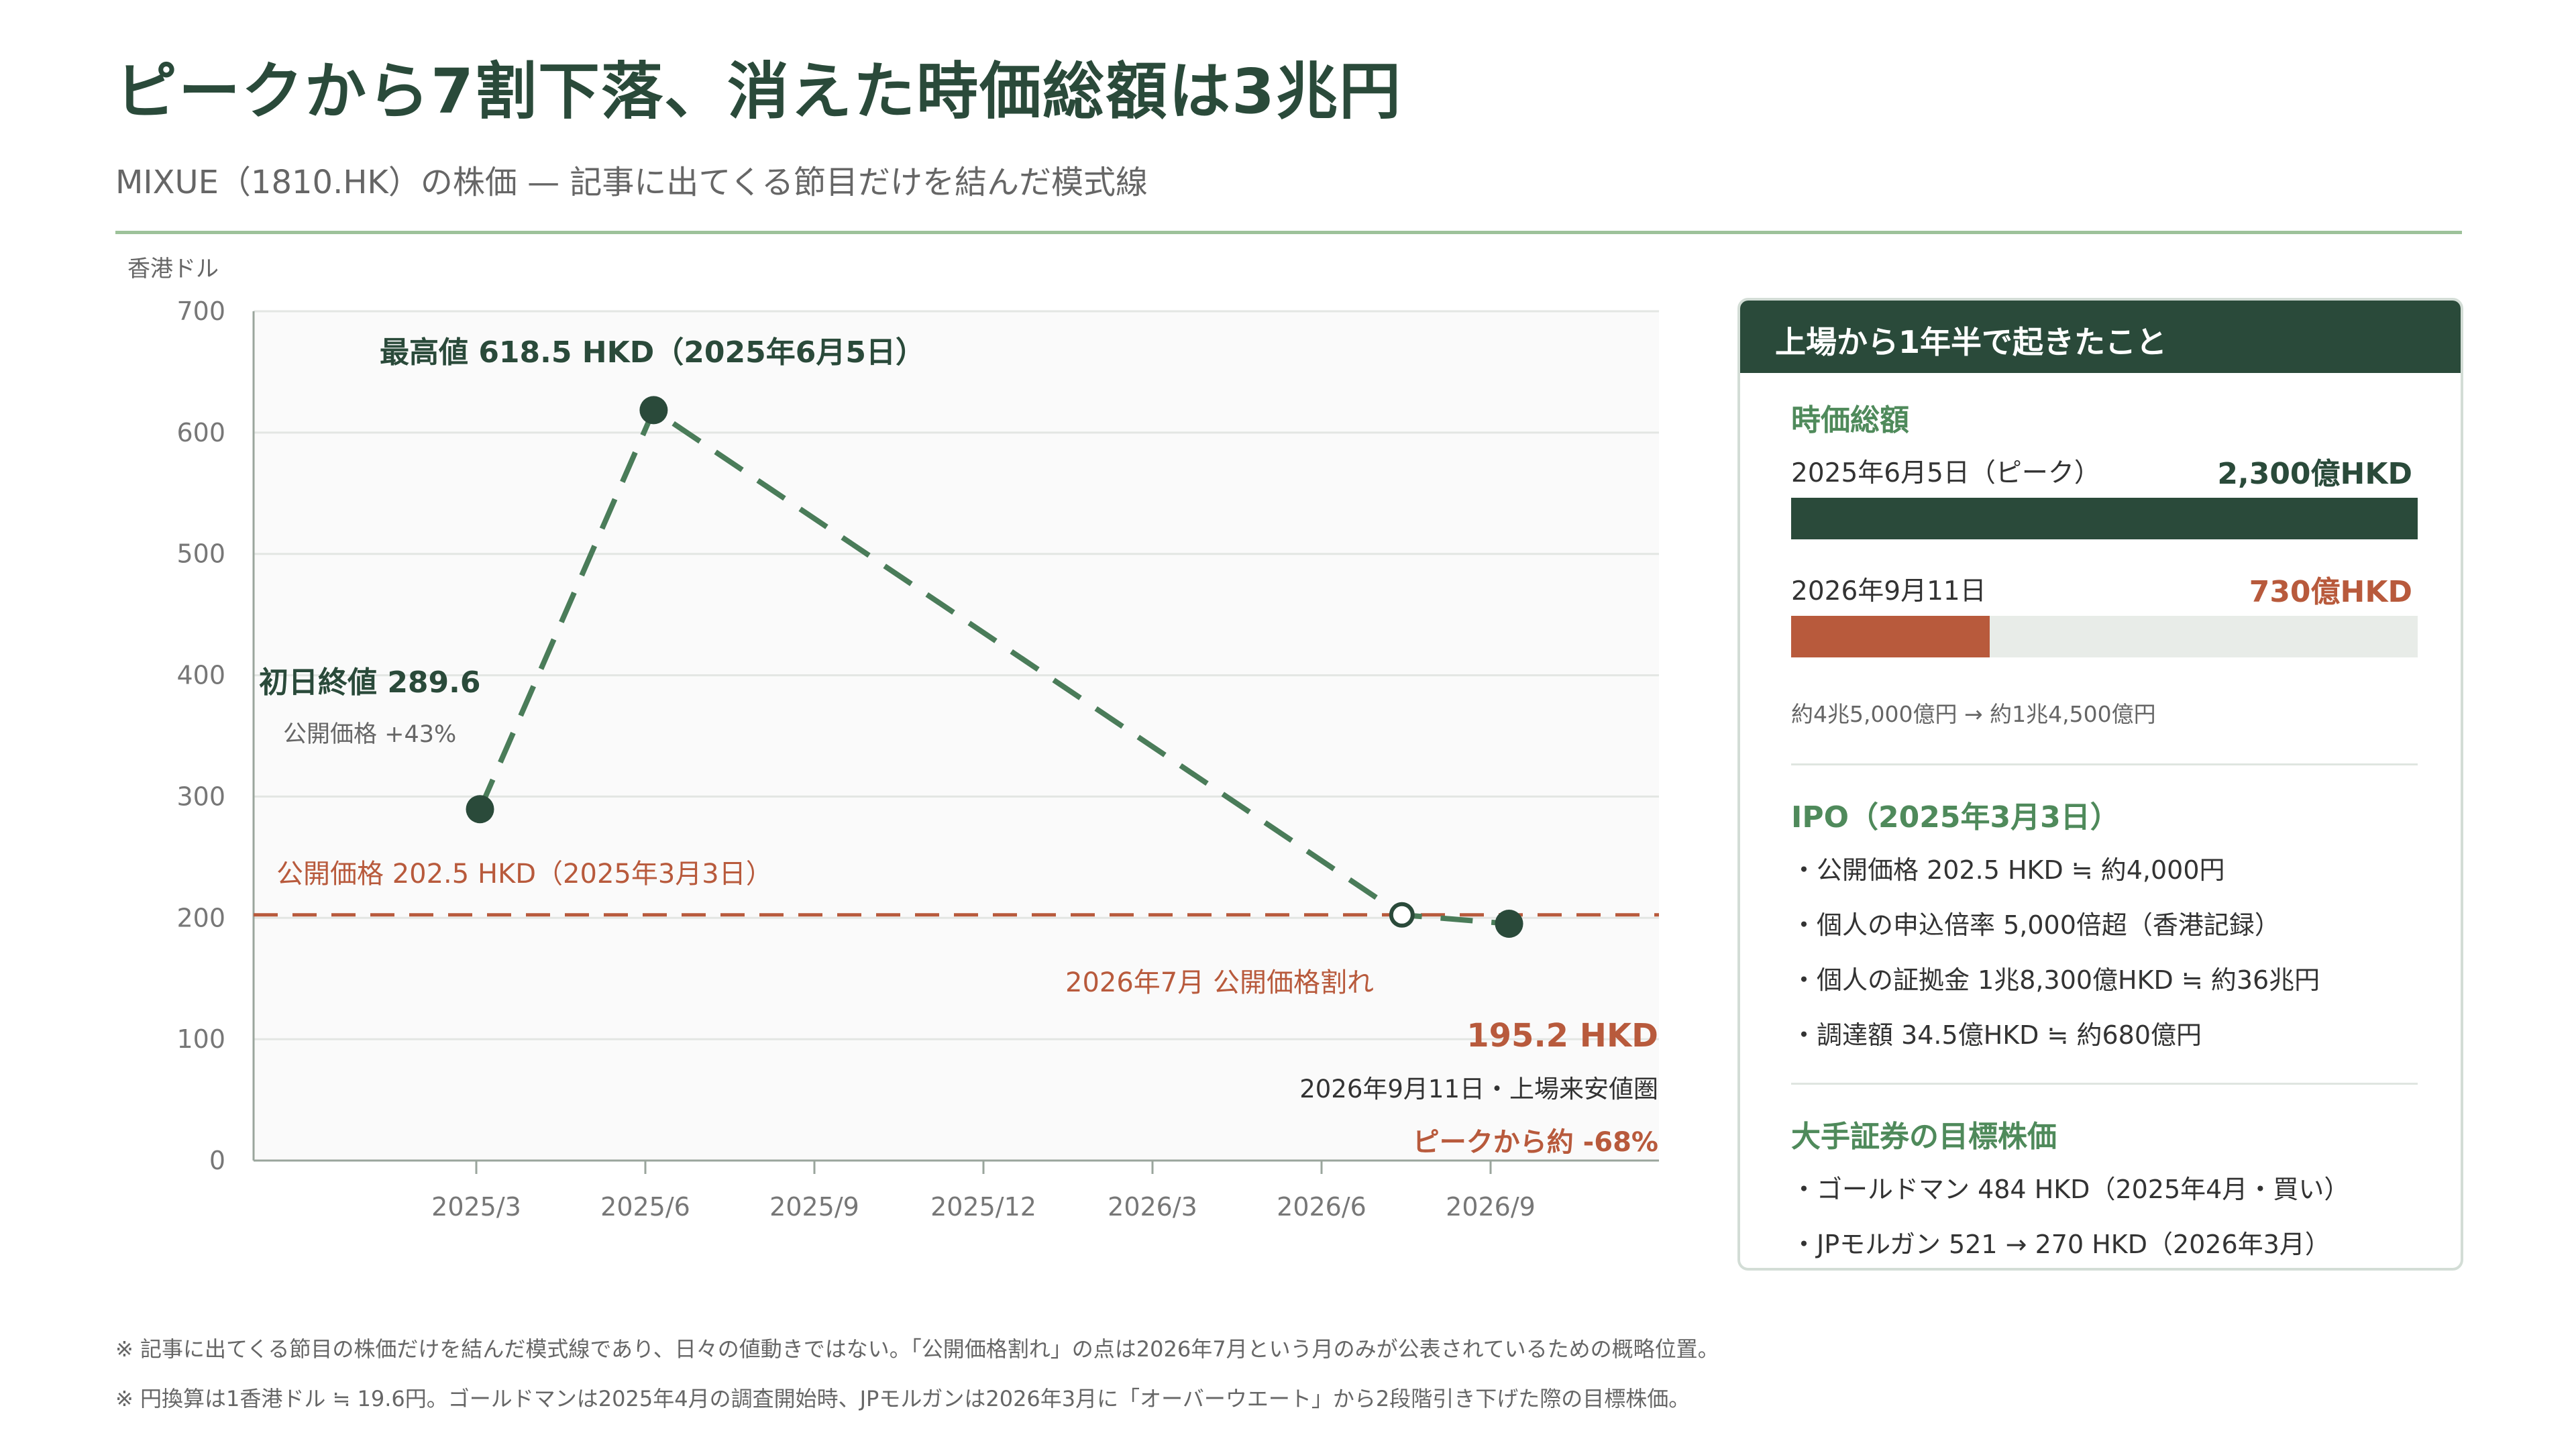 The width and height of the screenshot is (2576, 1449). Describe the element at coordinates (1945, 473) in the screenshot. I see `market-cap-peak-label: 2025年6月5日（ピーク）` at that location.